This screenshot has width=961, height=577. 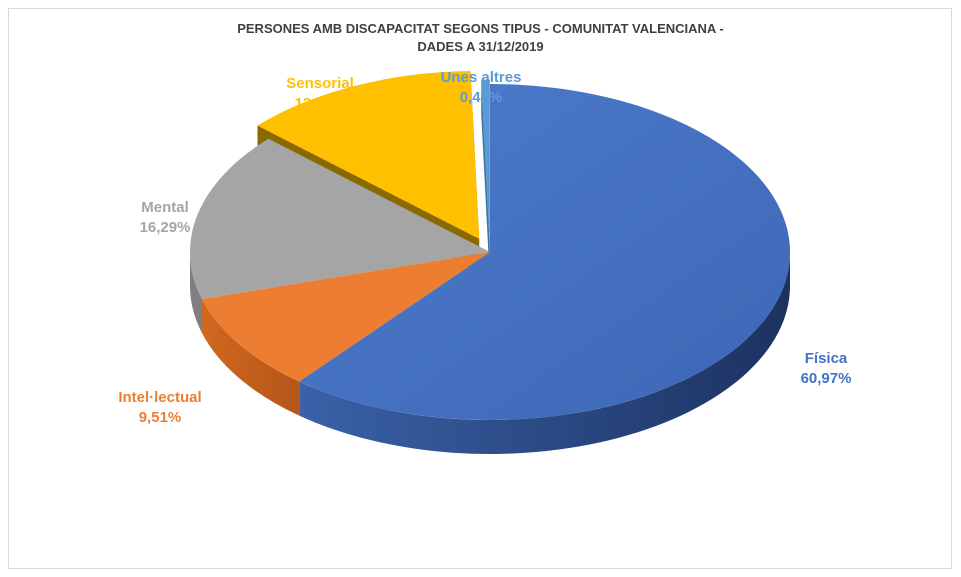 What do you see at coordinates (165, 227) in the screenshot?
I see `slice-value: 16,29%` at bounding box center [165, 227].